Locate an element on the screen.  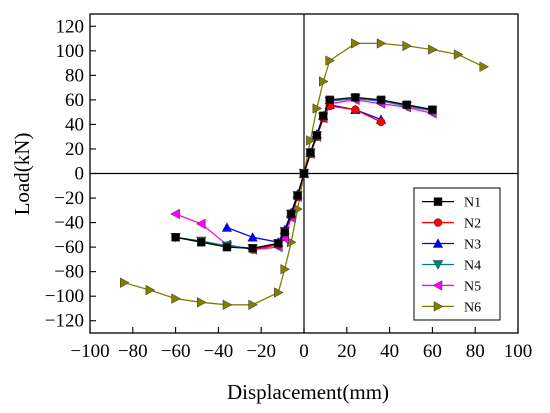
series-line-n2 is located at coordinates (317, 178).